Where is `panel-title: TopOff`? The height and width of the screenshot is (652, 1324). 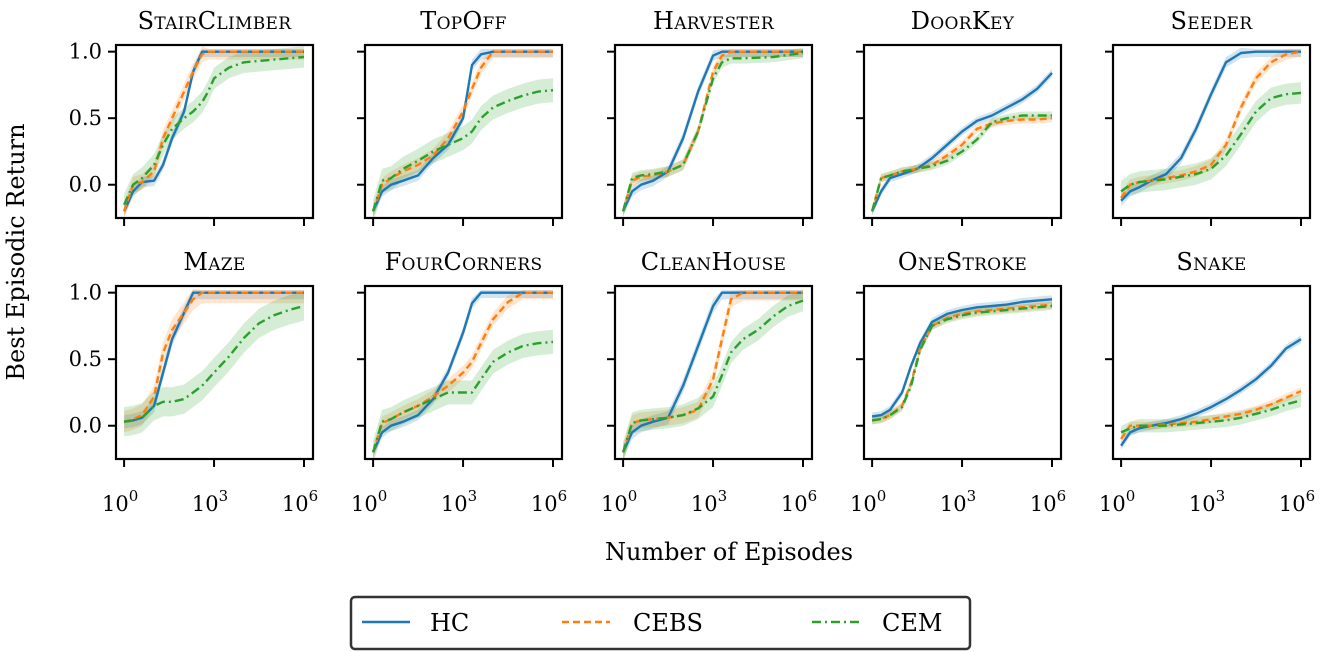 panel-title: TopOff is located at coordinates (463, 21).